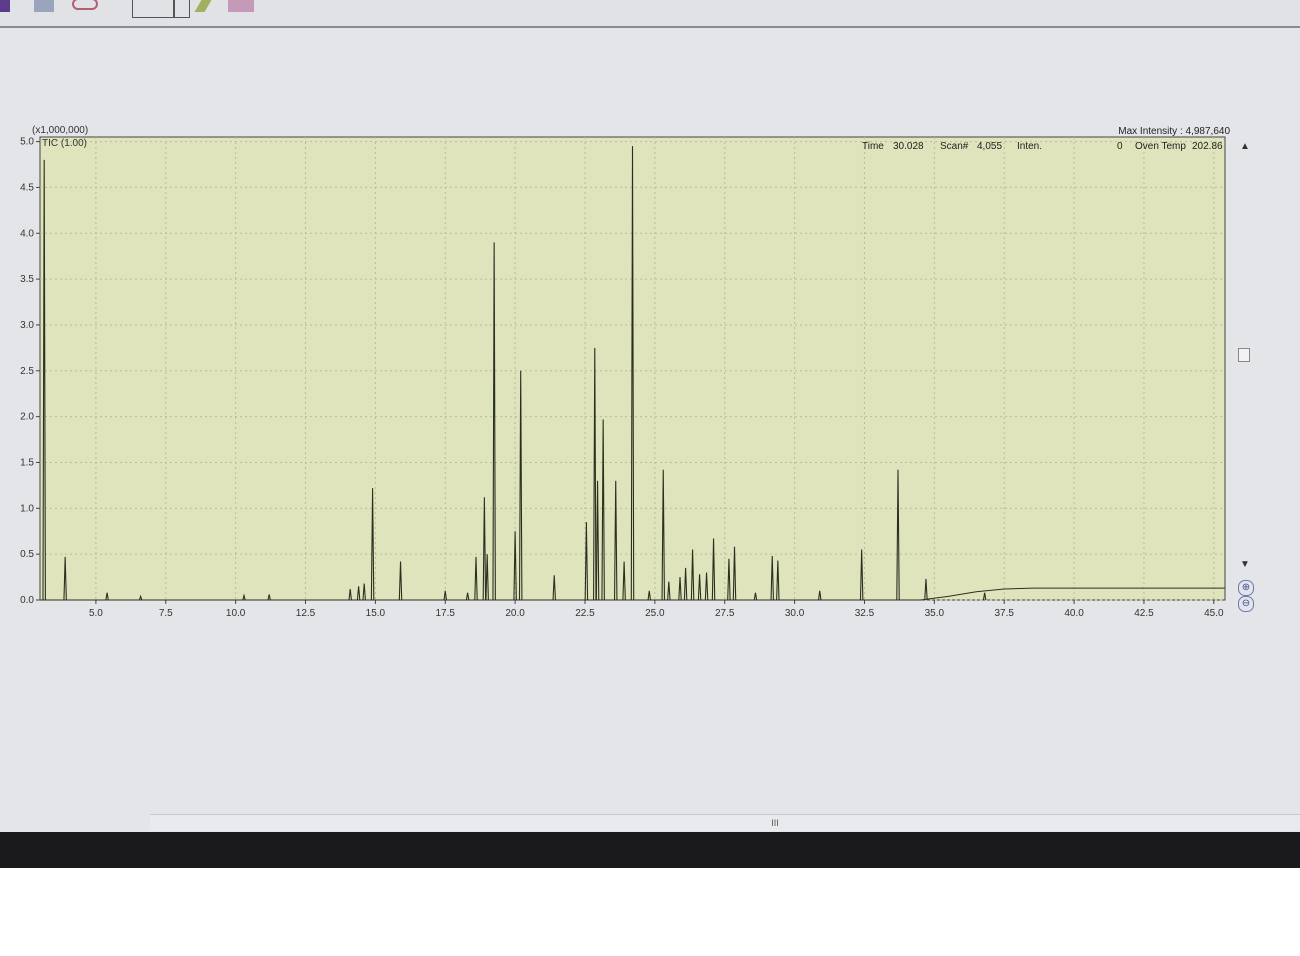 The height and width of the screenshot is (956, 1300). I want to click on y-tick-label: 4.5, so click(27, 187).